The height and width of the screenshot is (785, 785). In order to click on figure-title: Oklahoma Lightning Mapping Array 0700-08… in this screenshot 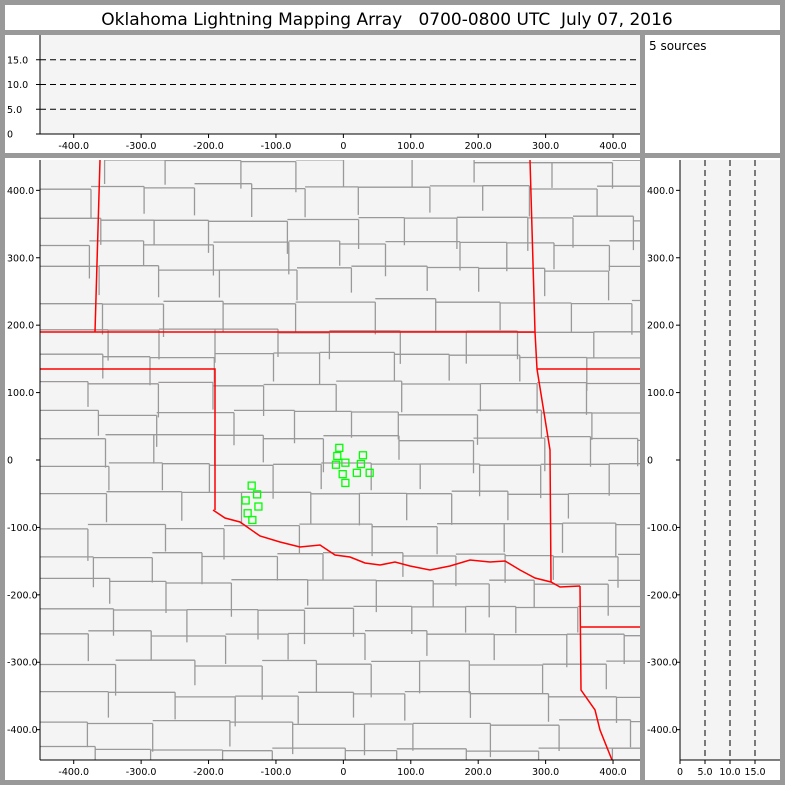, I will do `click(386, 20)`.